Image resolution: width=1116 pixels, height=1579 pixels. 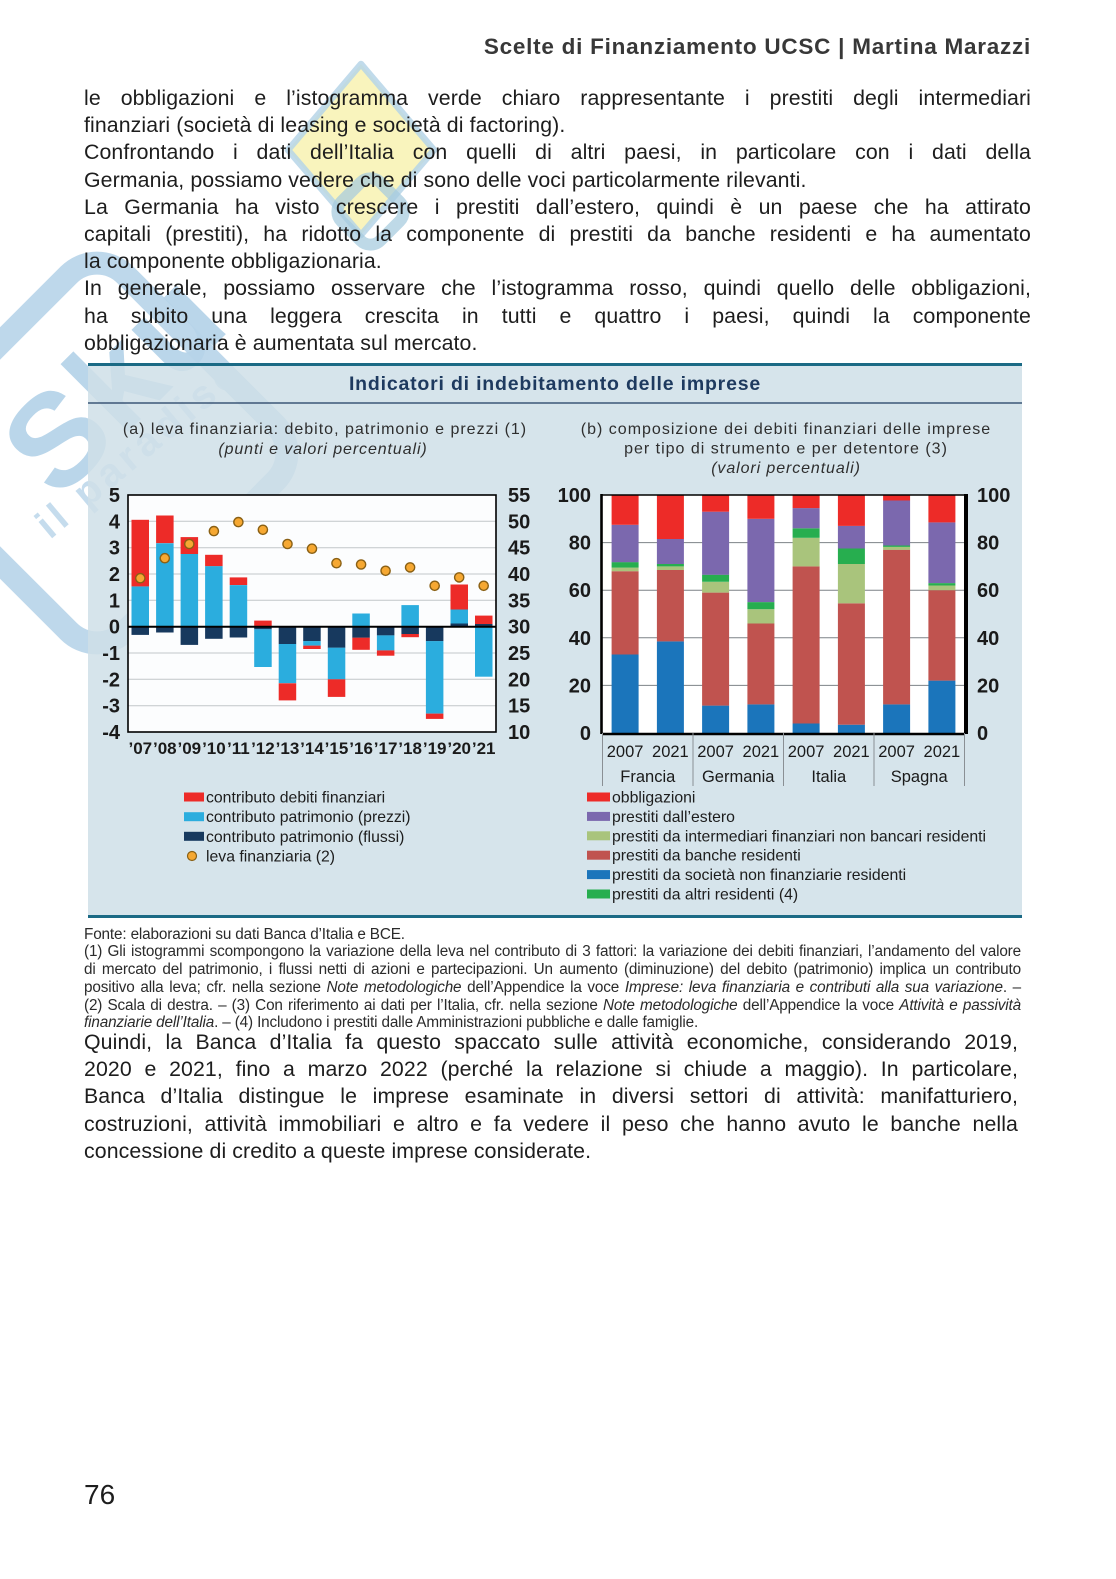 I want to click on svg-text: ’09, so click(x=189, y=748).